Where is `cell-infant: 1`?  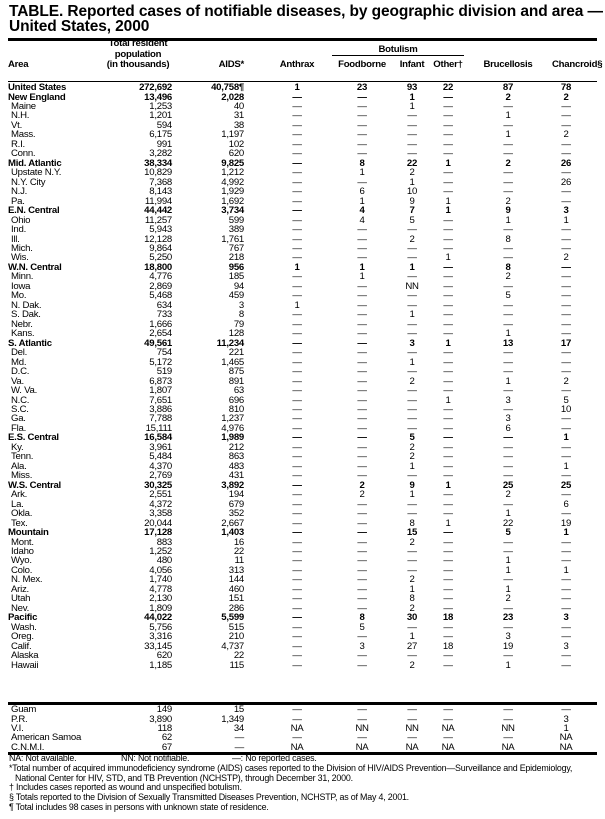
cell-infant: 1 is located at coordinates (412, 182).